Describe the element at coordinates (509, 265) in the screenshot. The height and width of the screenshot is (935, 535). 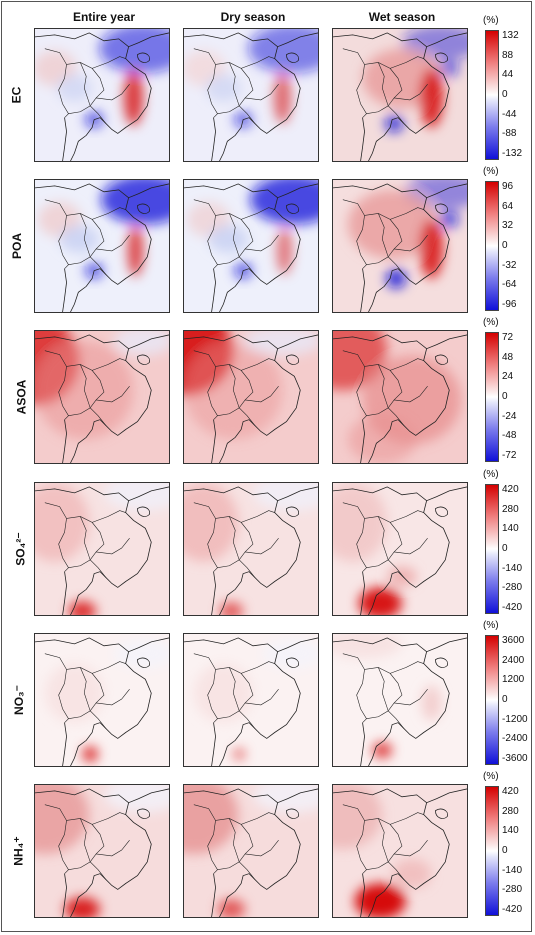
I see `colorbar-tick-label: -32` at that location.